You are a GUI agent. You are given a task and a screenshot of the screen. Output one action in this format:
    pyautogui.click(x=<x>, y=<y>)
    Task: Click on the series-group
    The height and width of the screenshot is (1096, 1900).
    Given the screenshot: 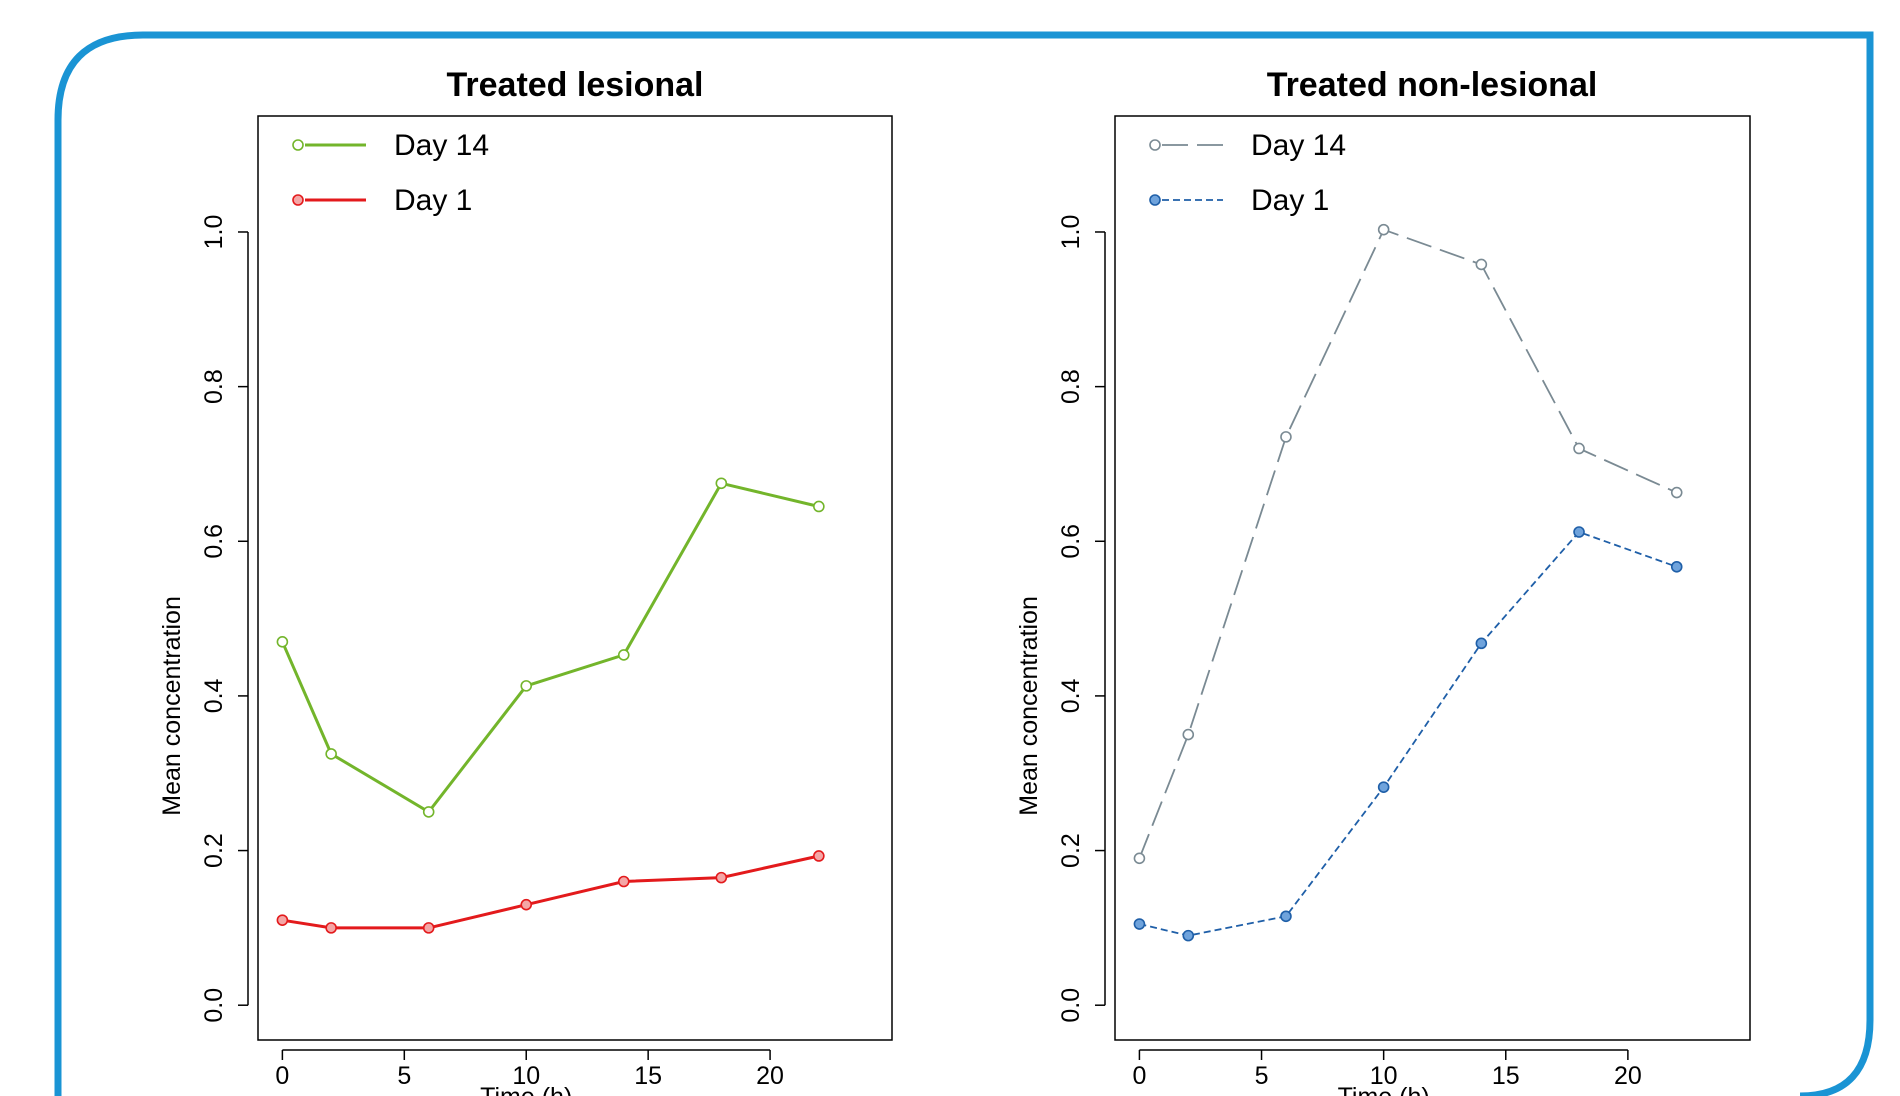 What is the action you would take?
    pyautogui.click(x=550, y=705)
    